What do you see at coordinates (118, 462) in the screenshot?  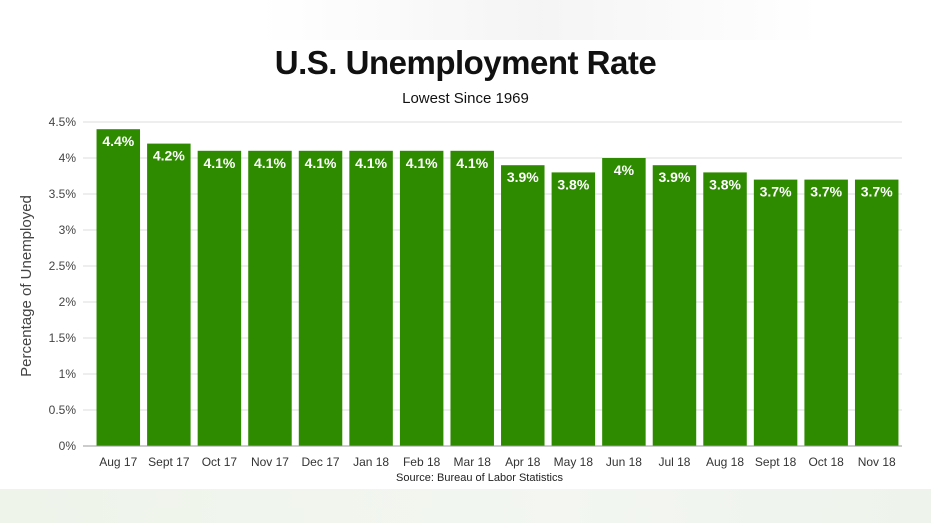 I see `x-tick-label: Aug 17` at bounding box center [118, 462].